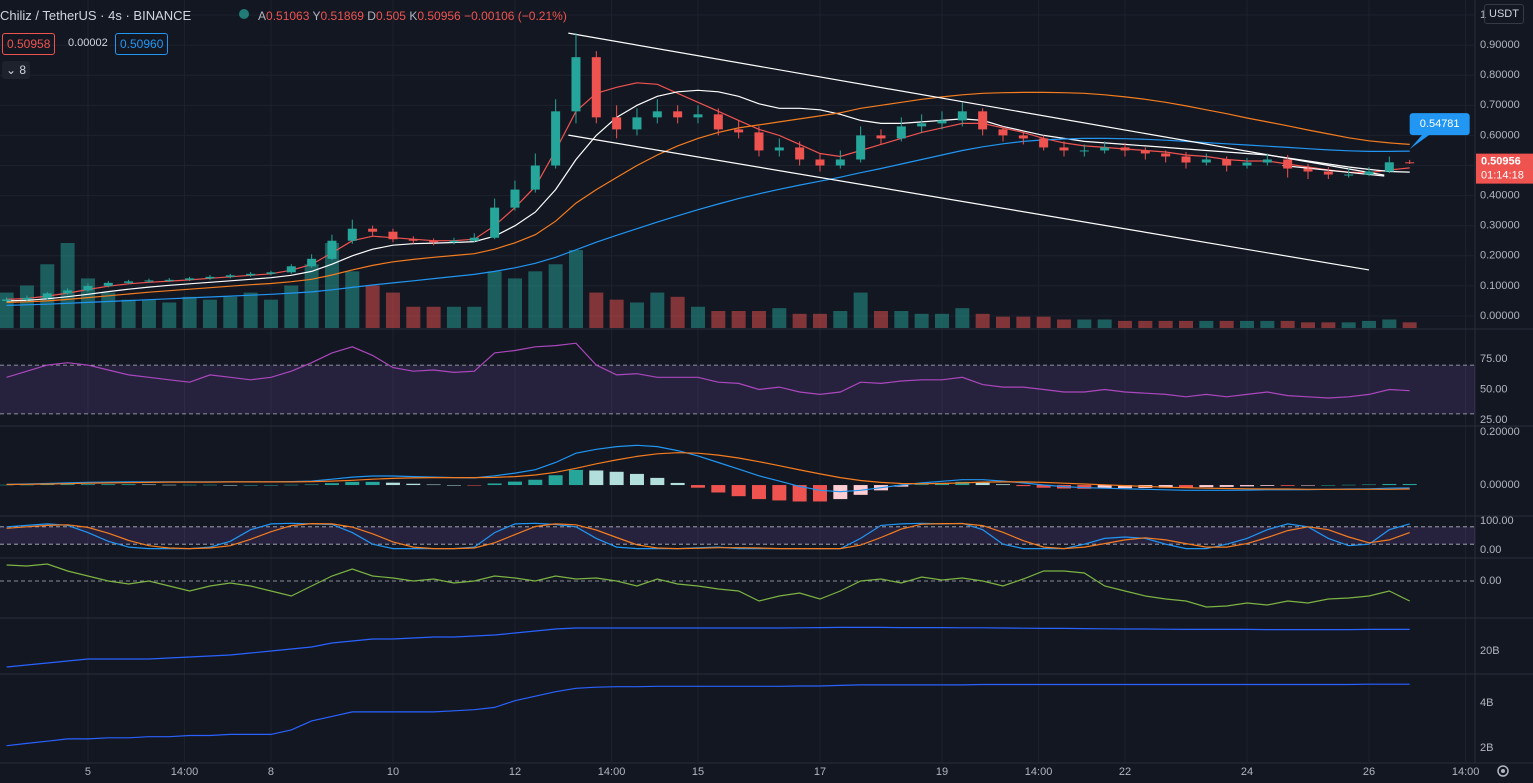  Describe the element at coordinates (737, 389) in the screenshot. I see `band-fill` at that location.